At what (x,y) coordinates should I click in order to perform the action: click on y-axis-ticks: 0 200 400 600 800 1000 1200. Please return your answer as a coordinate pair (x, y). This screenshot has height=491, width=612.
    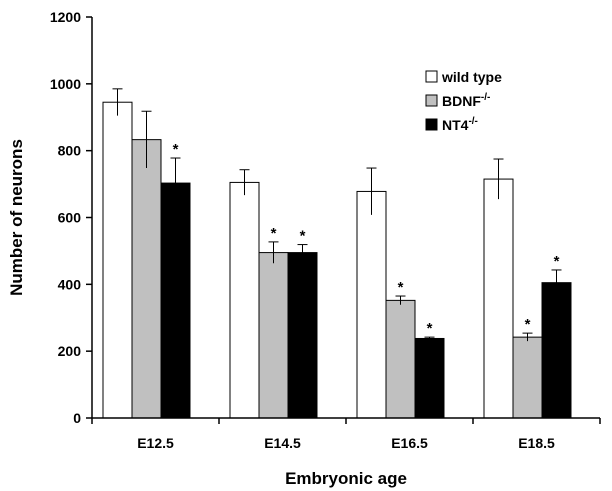
    Looking at the image, I should click on (71, 217).